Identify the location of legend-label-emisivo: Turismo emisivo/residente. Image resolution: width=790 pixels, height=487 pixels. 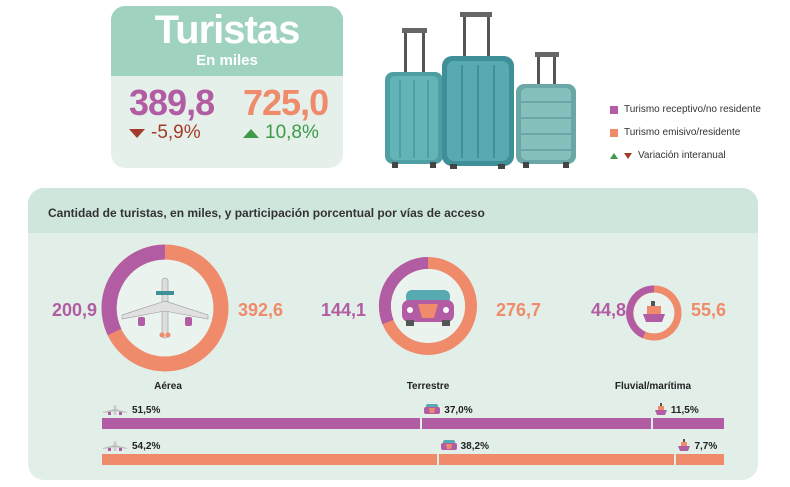
(682, 132).